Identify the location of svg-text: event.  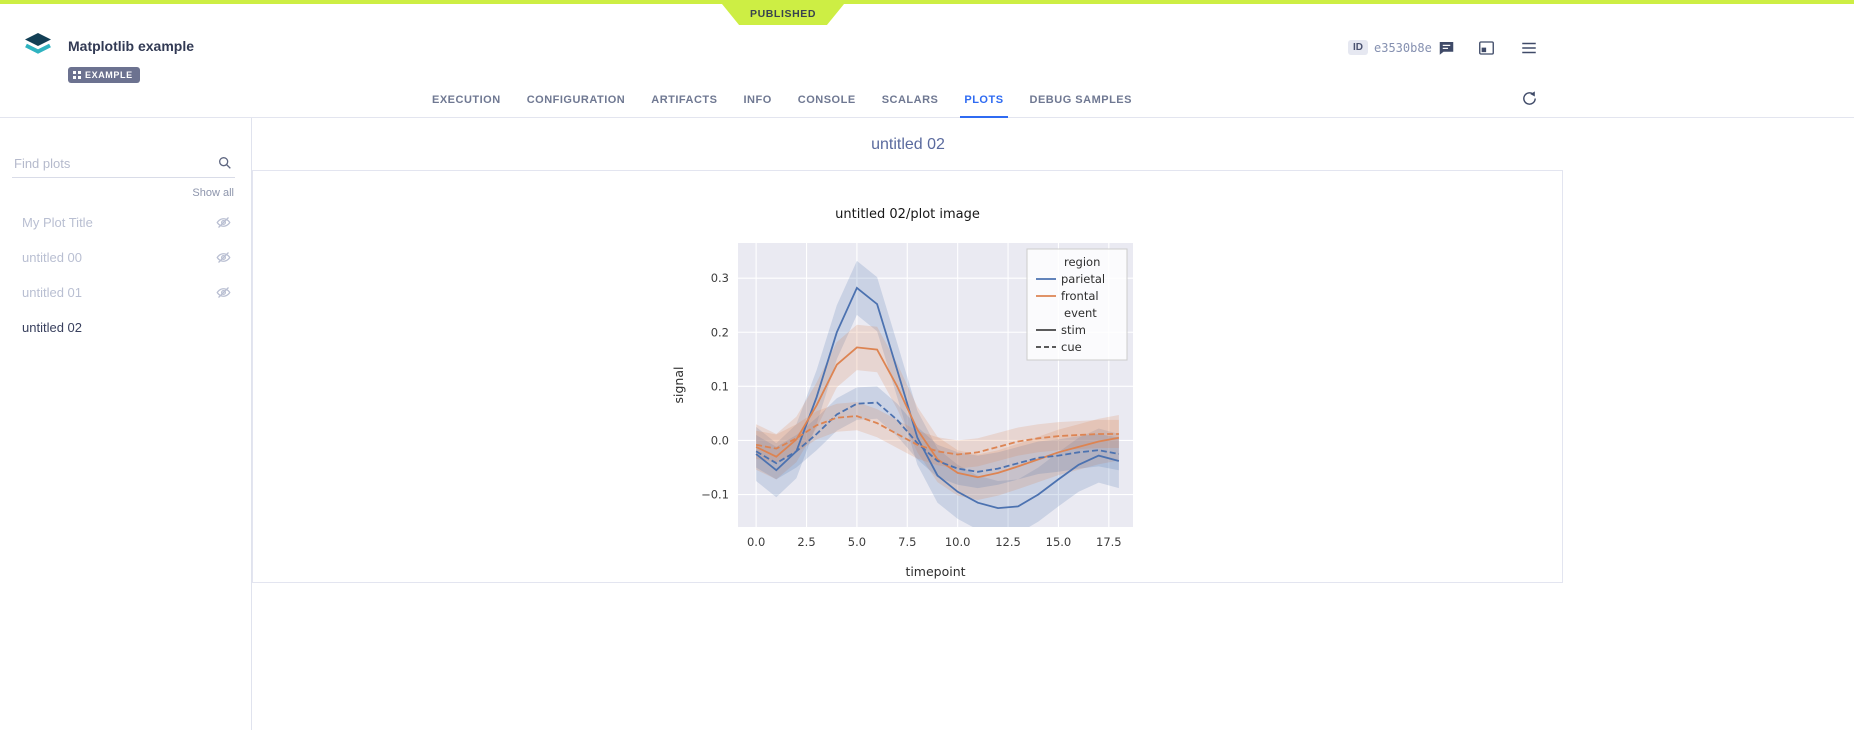
(1080, 313).